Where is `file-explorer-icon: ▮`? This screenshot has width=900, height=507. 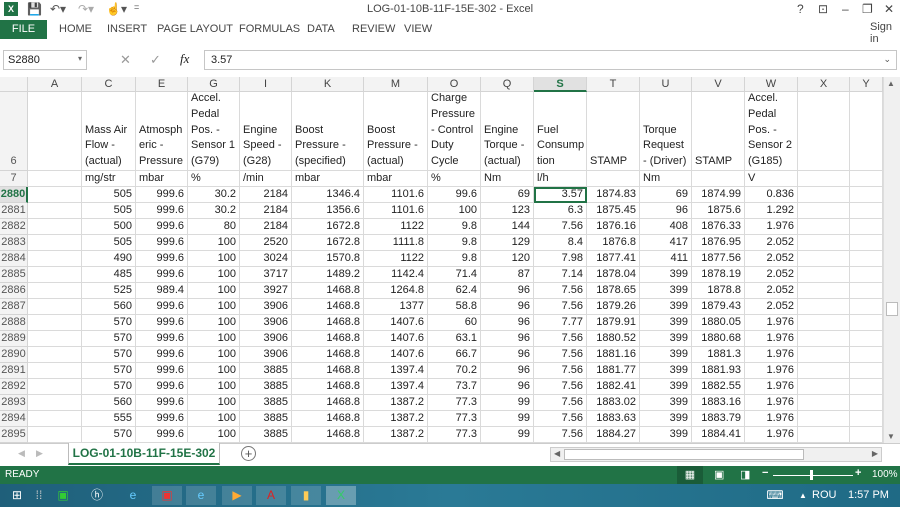 file-explorer-icon: ▮ is located at coordinates (306, 495).